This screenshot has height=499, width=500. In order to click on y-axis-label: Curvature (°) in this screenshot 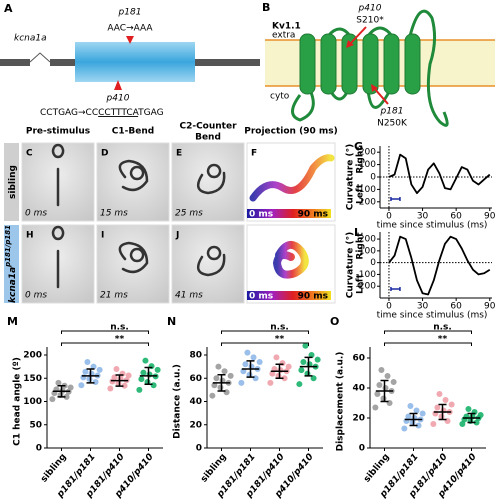, I will do `click(351, 177)`.